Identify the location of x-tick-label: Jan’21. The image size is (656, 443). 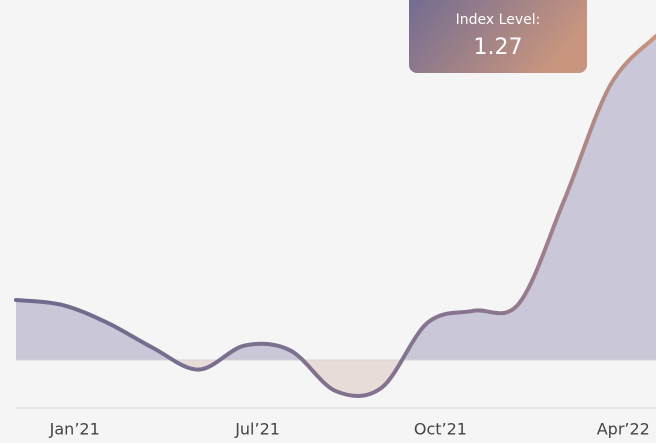
(74, 429).